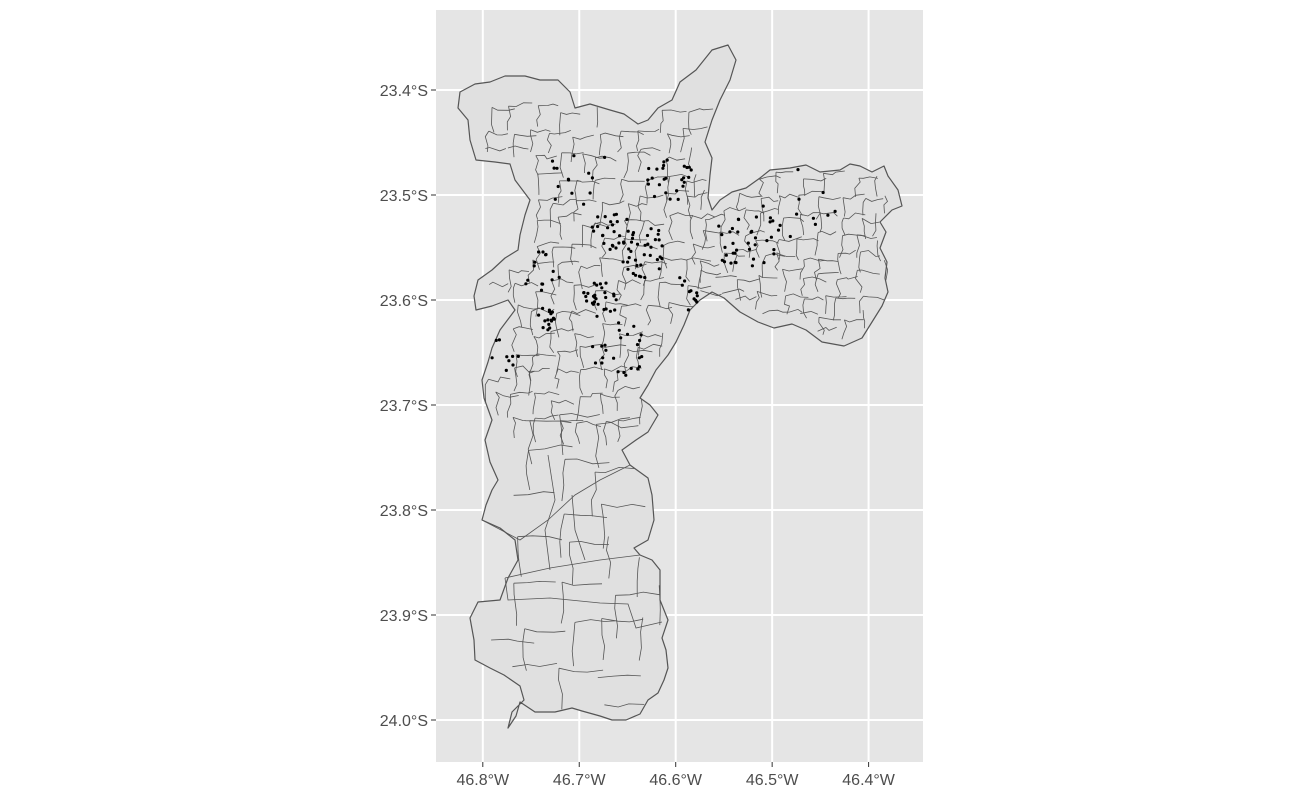 The image size is (1296, 800). Describe the element at coordinates (676, 775) in the screenshot. I see `x-axis: 46.8°W 46.7°W 46.6°W 46.5°W 46.4°W` at that location.